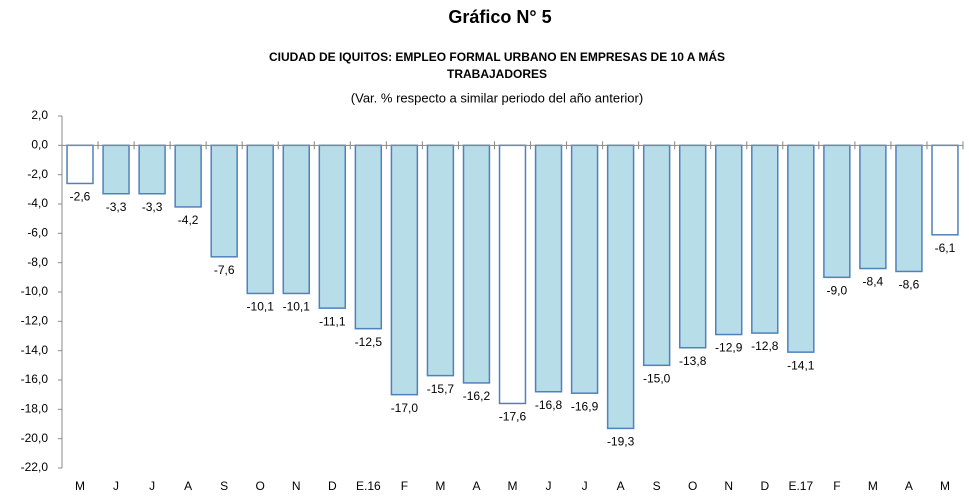 This screenshot has width=969, height=503. Describe the element at coordinates (332, 321) in the screenshot. I see `value-label: -11,1` at that location.